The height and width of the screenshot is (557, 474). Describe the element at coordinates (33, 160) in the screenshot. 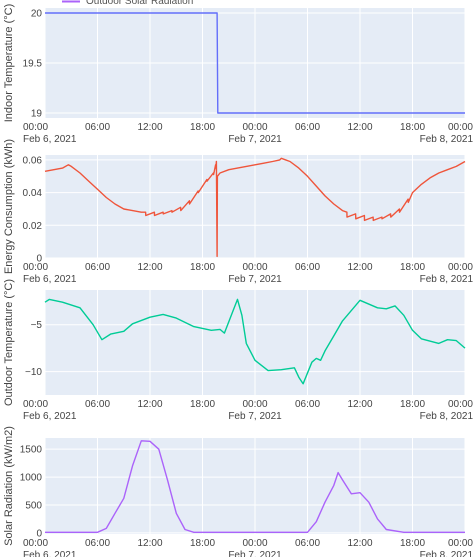

I see `y-tick-label: 0.06` at that location.